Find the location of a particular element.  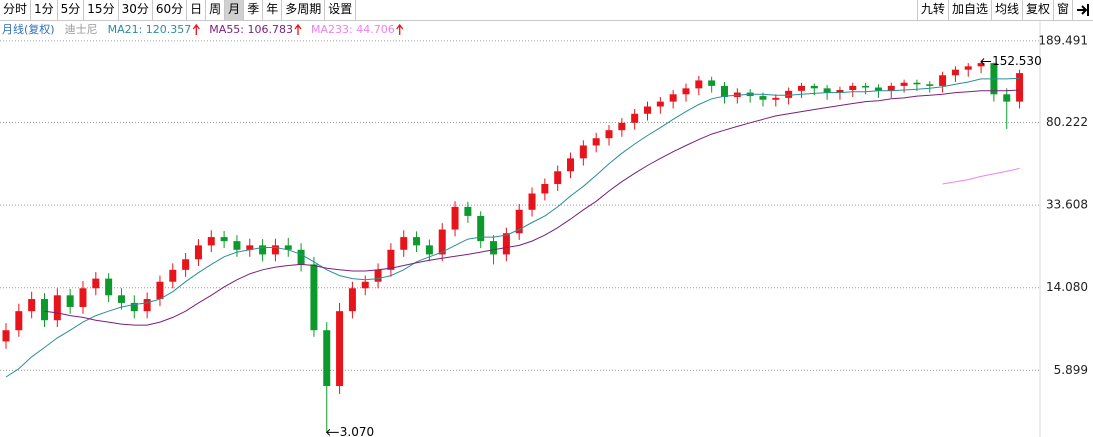

y-tick-label: 33.608 is located at coordinates (1067, 205).